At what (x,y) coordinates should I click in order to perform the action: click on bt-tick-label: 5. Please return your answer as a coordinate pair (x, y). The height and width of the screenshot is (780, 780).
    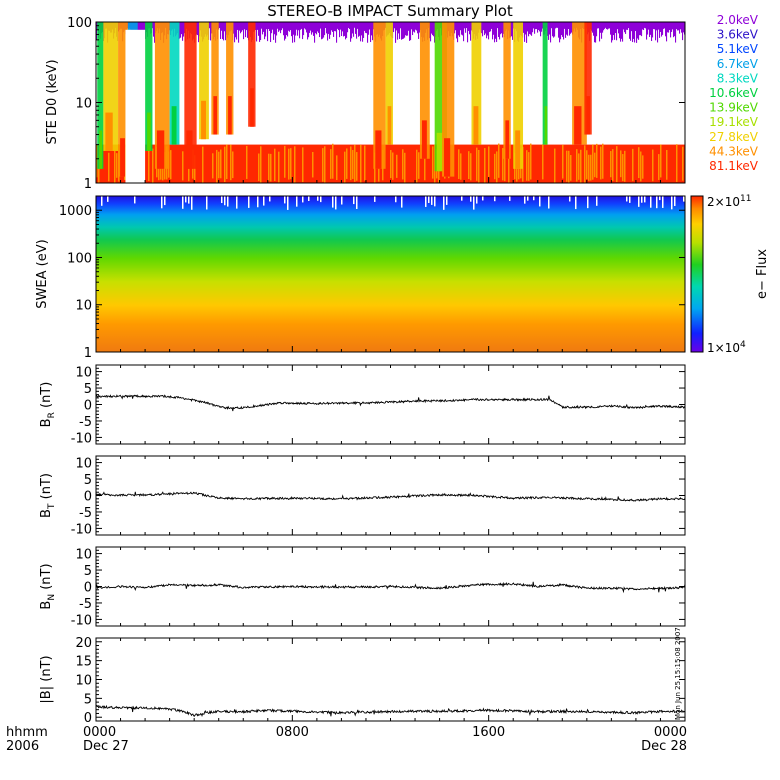
    Looking at the image, I should click on (88, 480).